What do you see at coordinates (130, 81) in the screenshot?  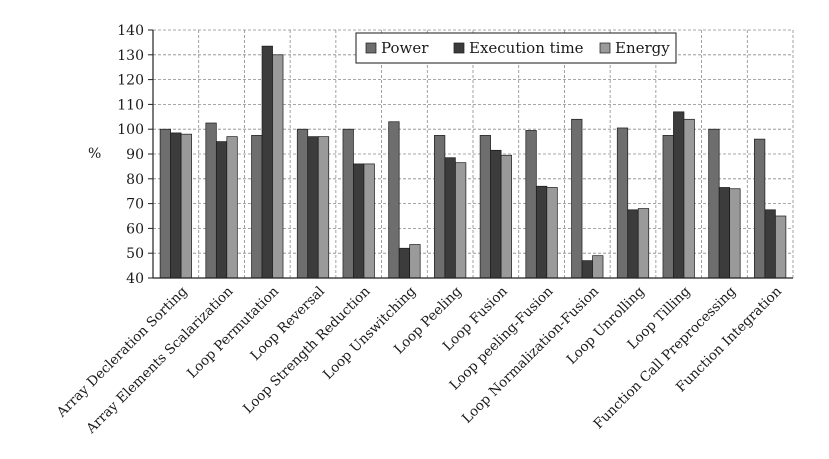 I see `y-tick-label: 120` at bounding box center [130, 81].